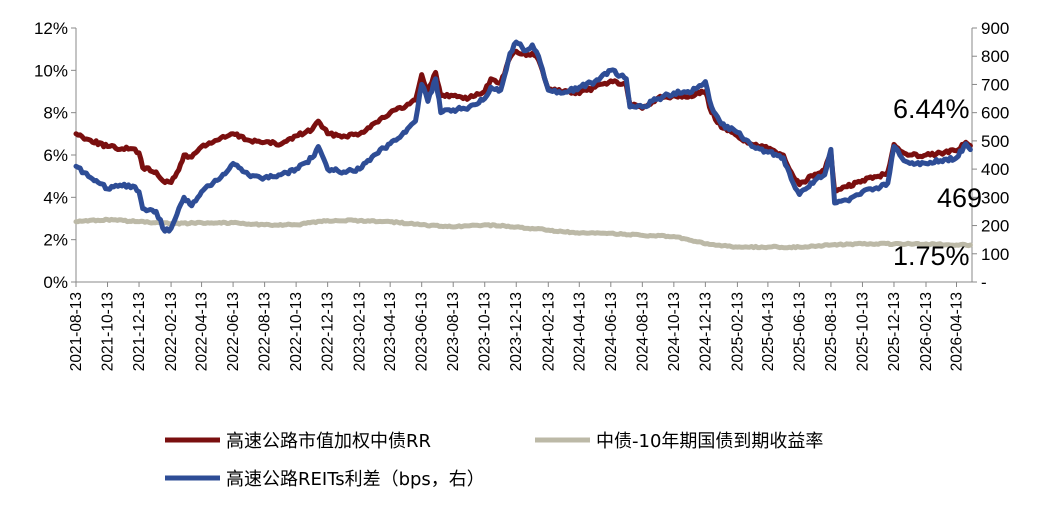 The width and height of the screenshot is (1060, 512). I want to click on x-tick-label: 2021-12-13, so click(139, 331).